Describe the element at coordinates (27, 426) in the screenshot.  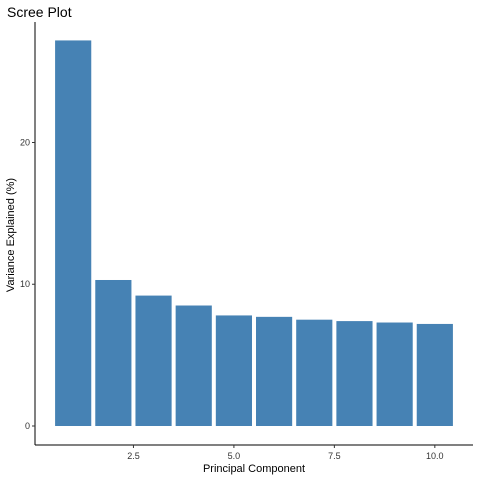
I see `y-tick-label: 0` at that location.